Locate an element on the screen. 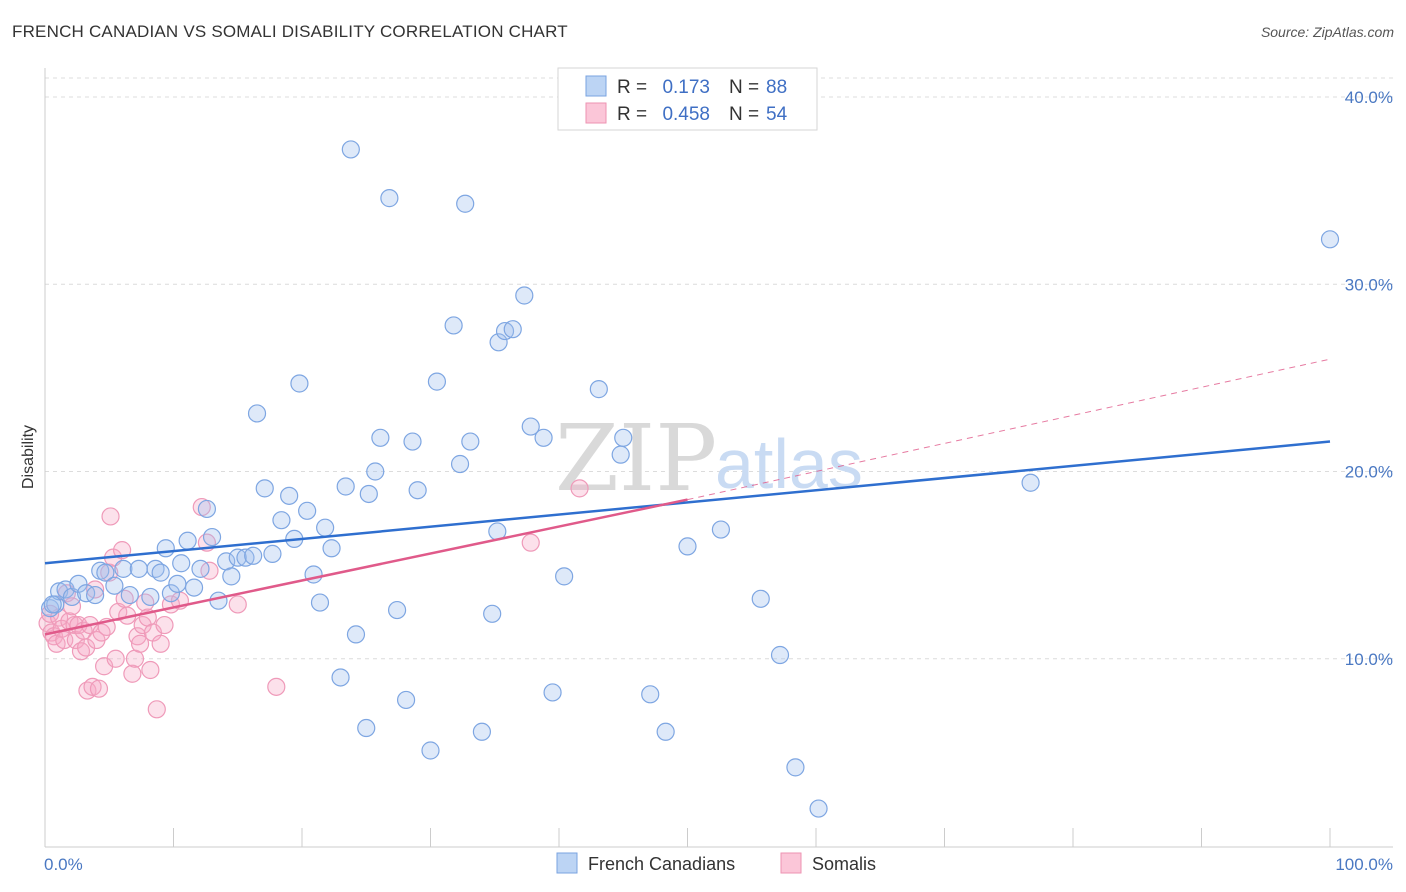 The height and width of the screenshot is (892, 1406). source-label: Source: ZipAtlas.com is located at coordinates (1327, 32).